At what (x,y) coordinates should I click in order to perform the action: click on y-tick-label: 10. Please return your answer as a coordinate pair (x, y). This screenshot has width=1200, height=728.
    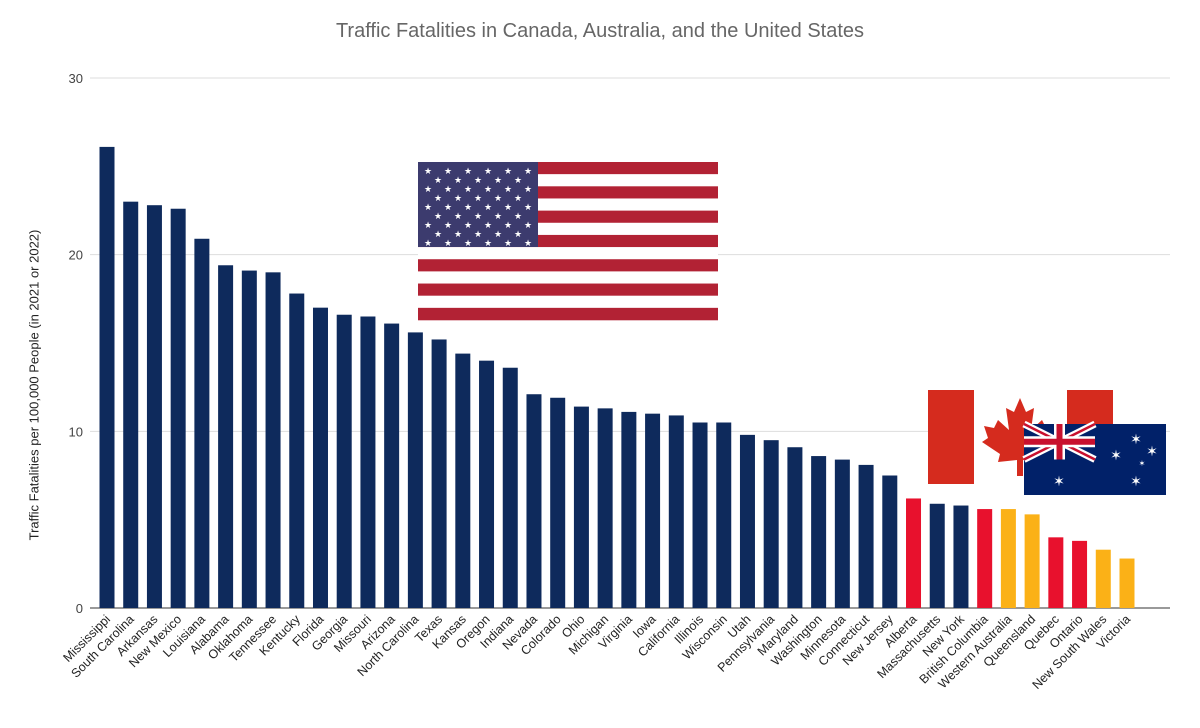
    Looking at the image, I should click on (76, 431).